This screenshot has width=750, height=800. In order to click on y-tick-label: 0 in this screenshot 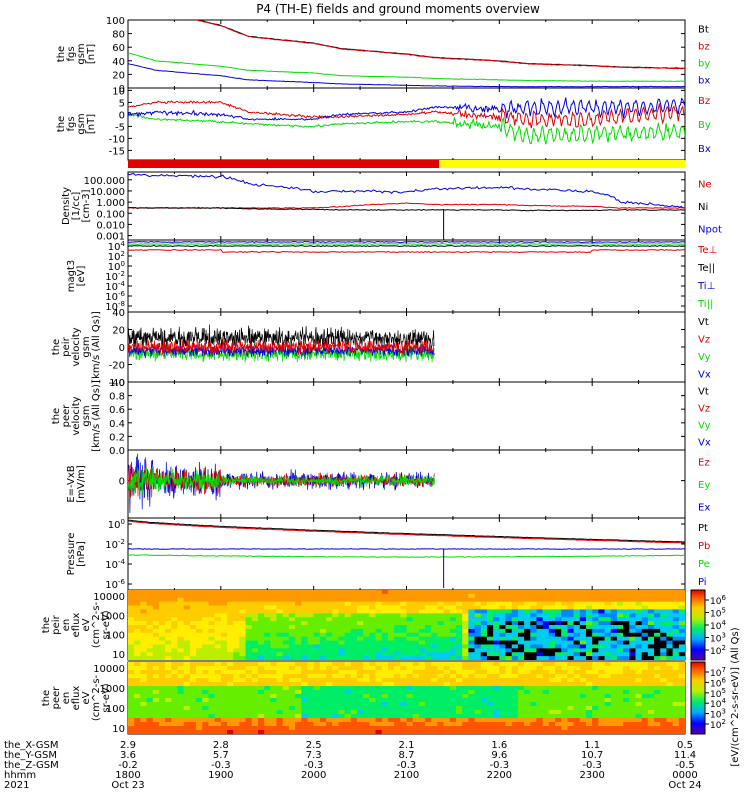, I will do `click(122, 115)`.